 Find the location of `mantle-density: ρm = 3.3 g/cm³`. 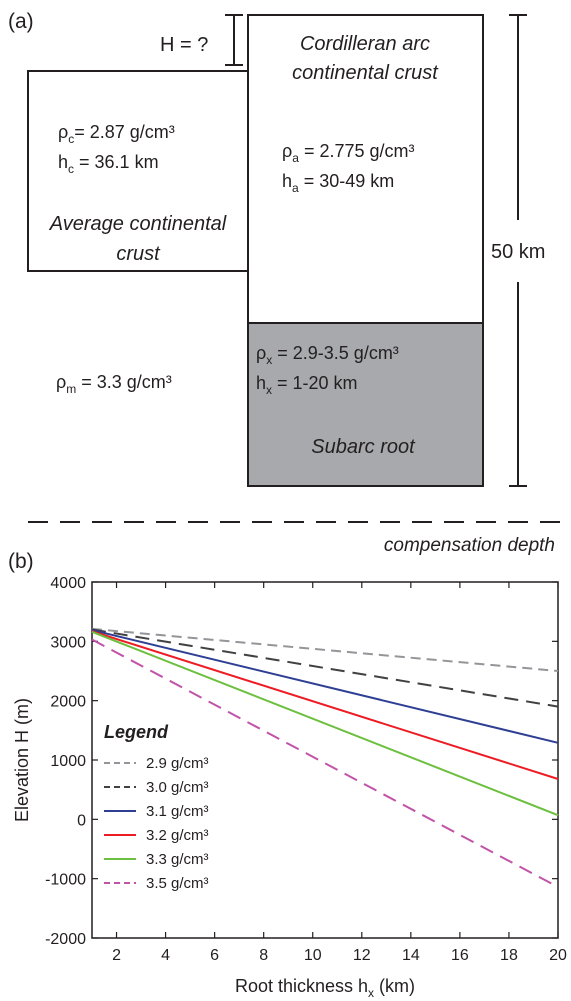

mantle-density: ρm = 3.3 g/cm³ is located at coordinates (114, 384).